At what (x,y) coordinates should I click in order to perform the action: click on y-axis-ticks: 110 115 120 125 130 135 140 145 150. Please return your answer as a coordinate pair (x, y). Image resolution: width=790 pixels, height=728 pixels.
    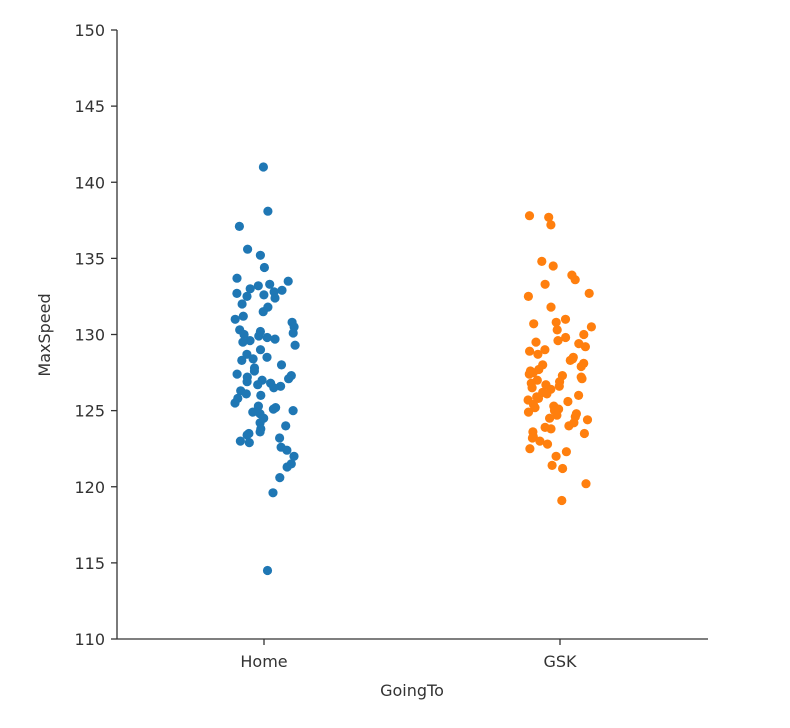
    Looking at the image, I should click on (95, 335).